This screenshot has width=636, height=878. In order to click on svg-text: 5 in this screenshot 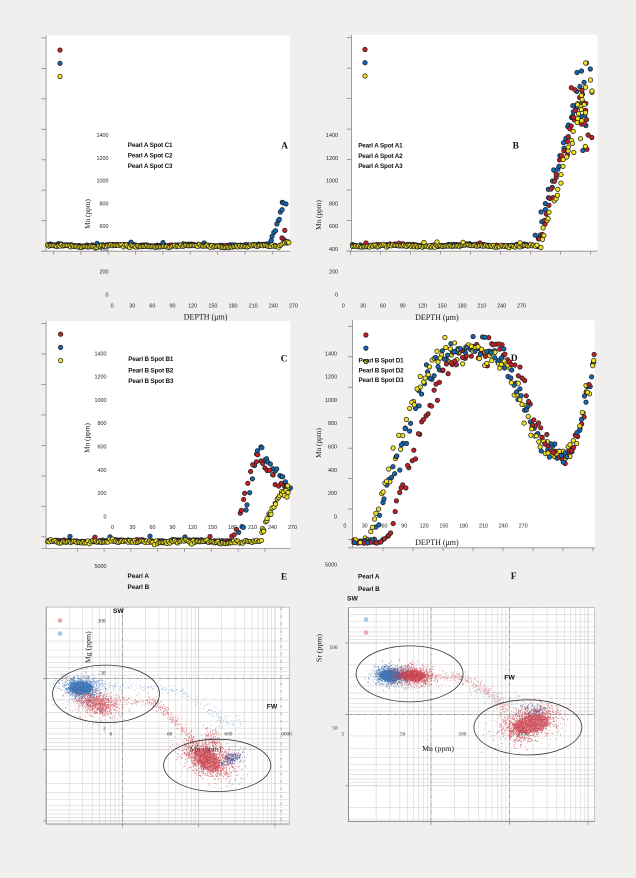, I will do `click(342, 735)`.